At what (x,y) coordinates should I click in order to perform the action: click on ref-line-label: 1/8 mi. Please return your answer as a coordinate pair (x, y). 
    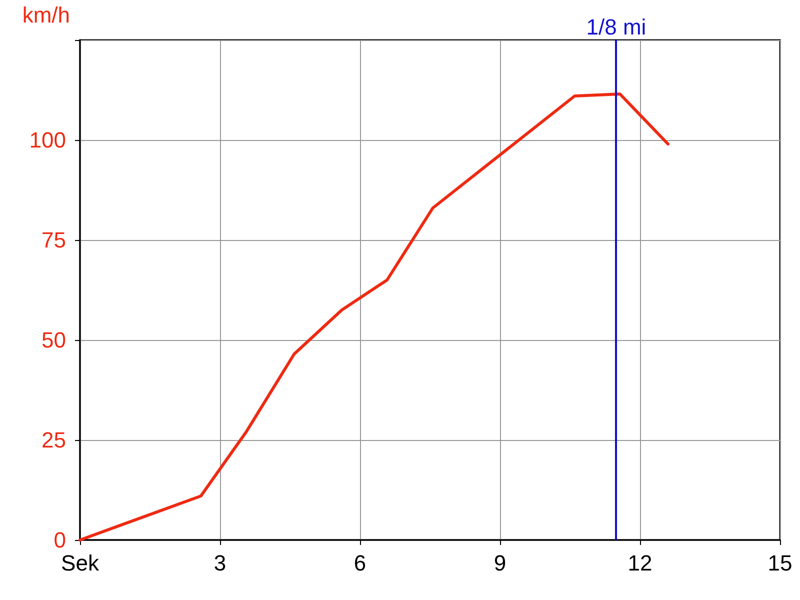
    Looking at the image, I should click on (616, 27).